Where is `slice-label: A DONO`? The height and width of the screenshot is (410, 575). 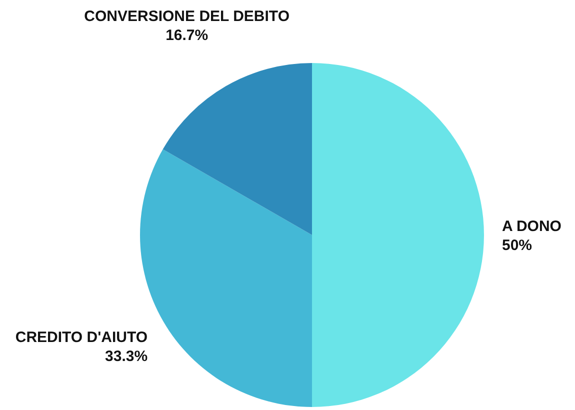
slice-label: A DONO is located at coordinates (532, 226).